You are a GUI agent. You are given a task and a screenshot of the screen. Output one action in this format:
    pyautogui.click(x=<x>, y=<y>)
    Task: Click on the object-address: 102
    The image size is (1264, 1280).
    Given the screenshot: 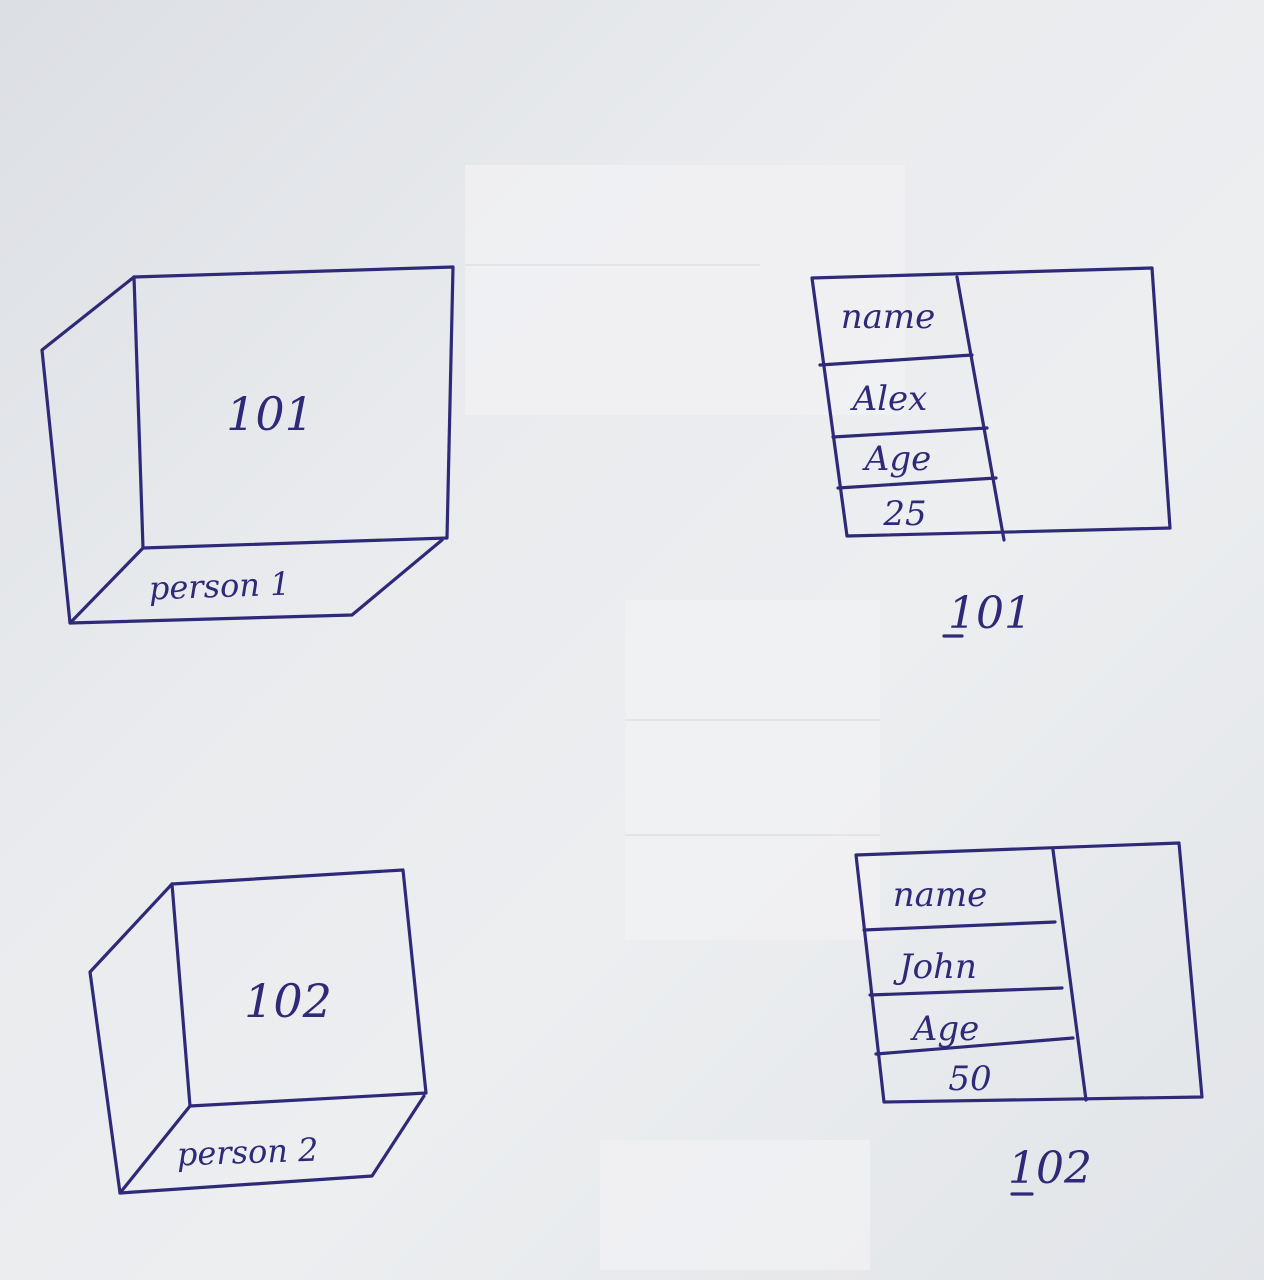 What is the action you would take?
    pyautogui.click(x=1050, y=1168)
    